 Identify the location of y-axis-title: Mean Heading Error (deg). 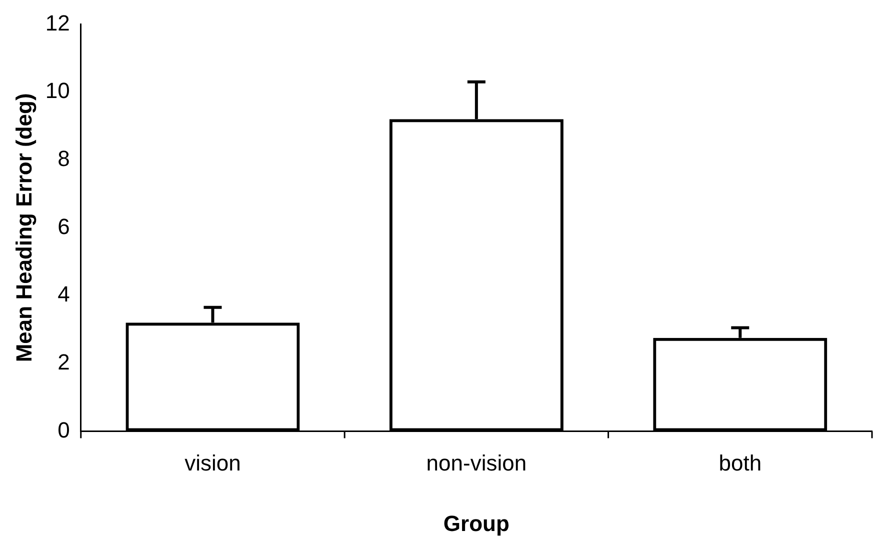
(23, 227).